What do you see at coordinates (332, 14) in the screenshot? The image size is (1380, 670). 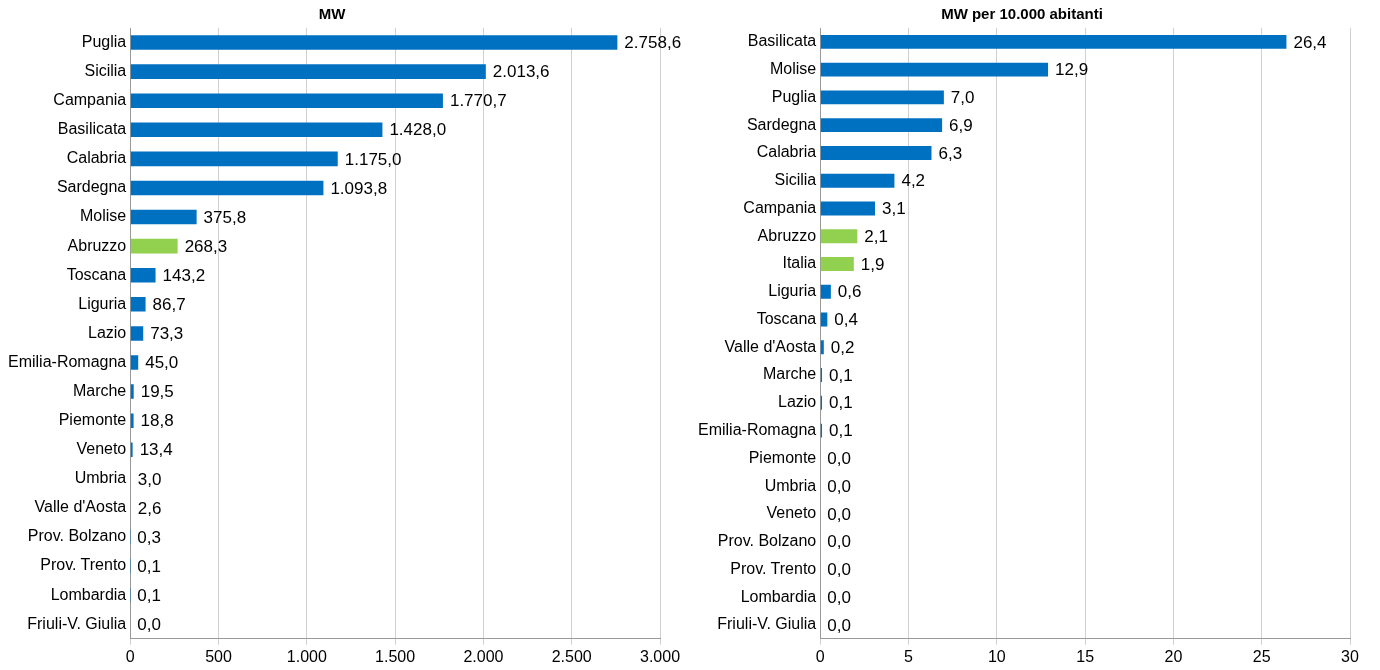 I see `chart-title: MW` at bounding box center [332, 14].